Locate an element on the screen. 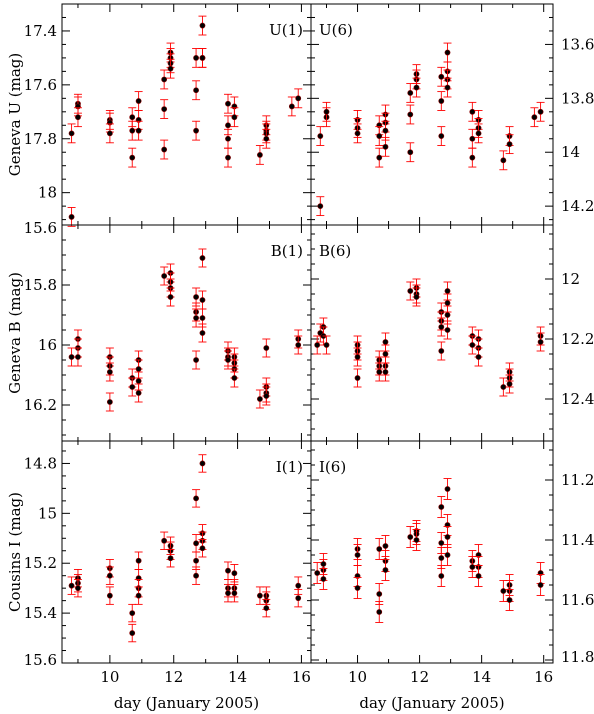 The width and height of the screenshot is (594, 714). y-tick-label: 13.8 is located at coordinates (577, 98).